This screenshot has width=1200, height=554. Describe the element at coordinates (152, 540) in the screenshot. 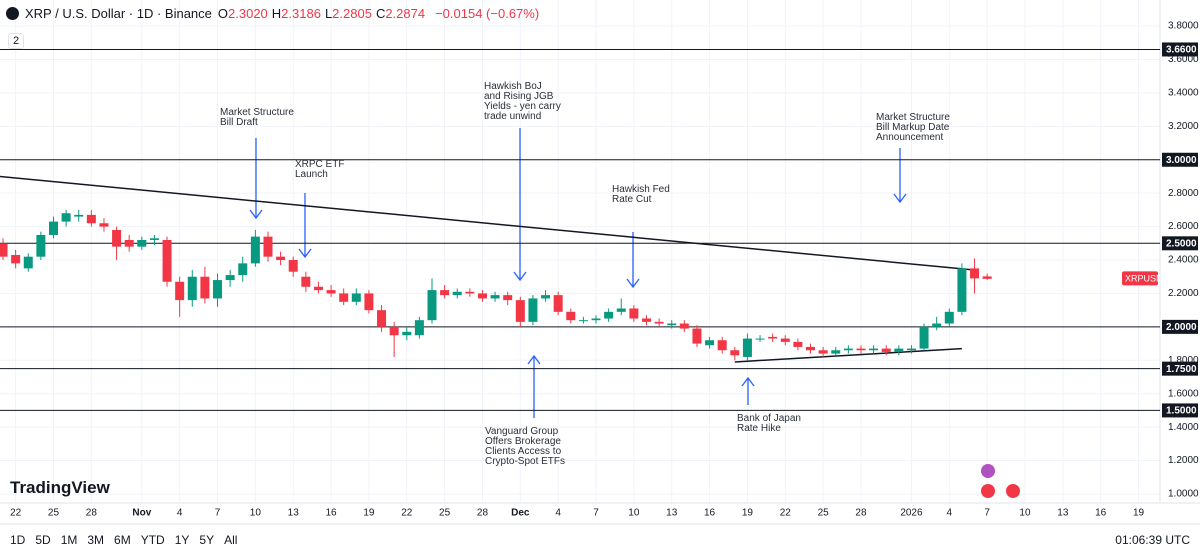

I see `range-button: YTD` at that location.